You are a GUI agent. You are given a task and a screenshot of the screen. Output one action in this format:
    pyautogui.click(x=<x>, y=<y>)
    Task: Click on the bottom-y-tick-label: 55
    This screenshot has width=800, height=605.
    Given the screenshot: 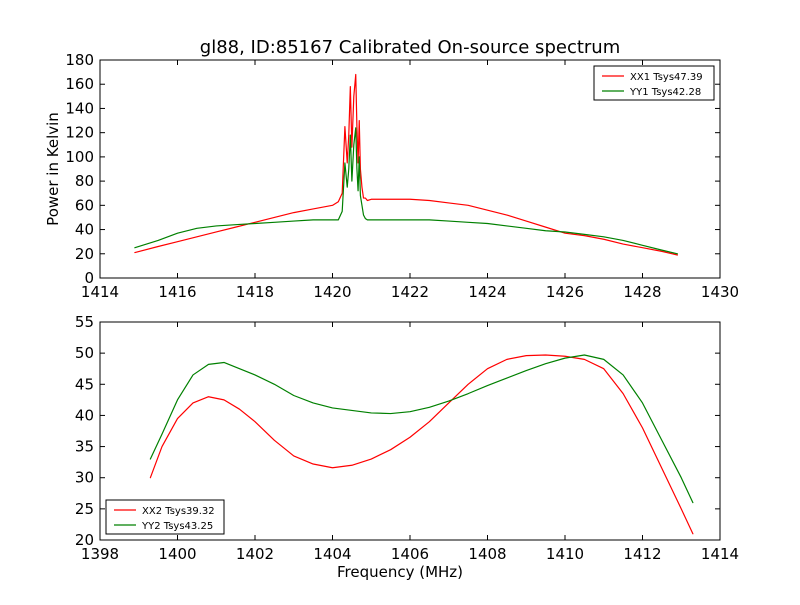 What is the action you would take?
    pyautogui.click(x=84, y=322)
    